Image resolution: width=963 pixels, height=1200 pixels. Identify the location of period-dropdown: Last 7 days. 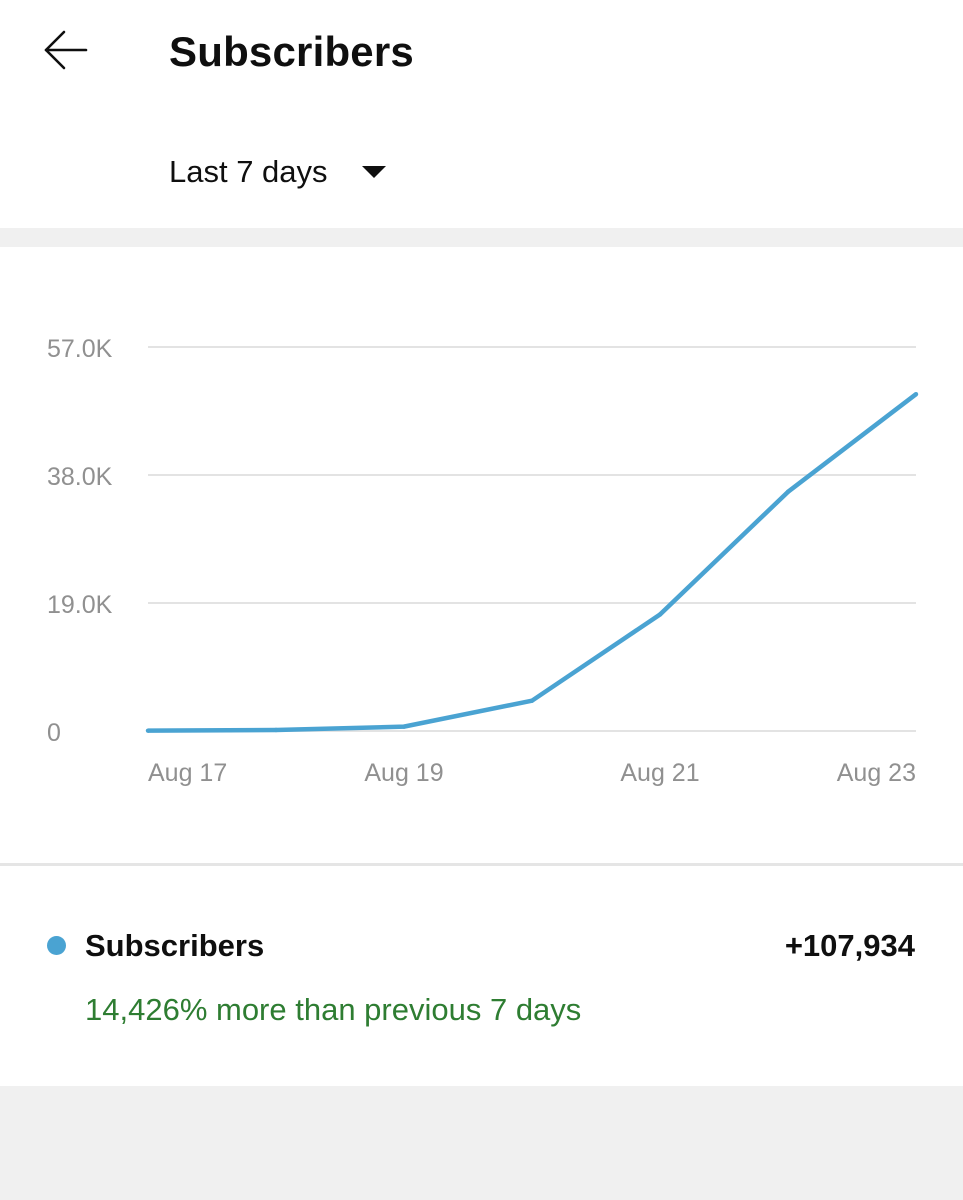
(277, 172).